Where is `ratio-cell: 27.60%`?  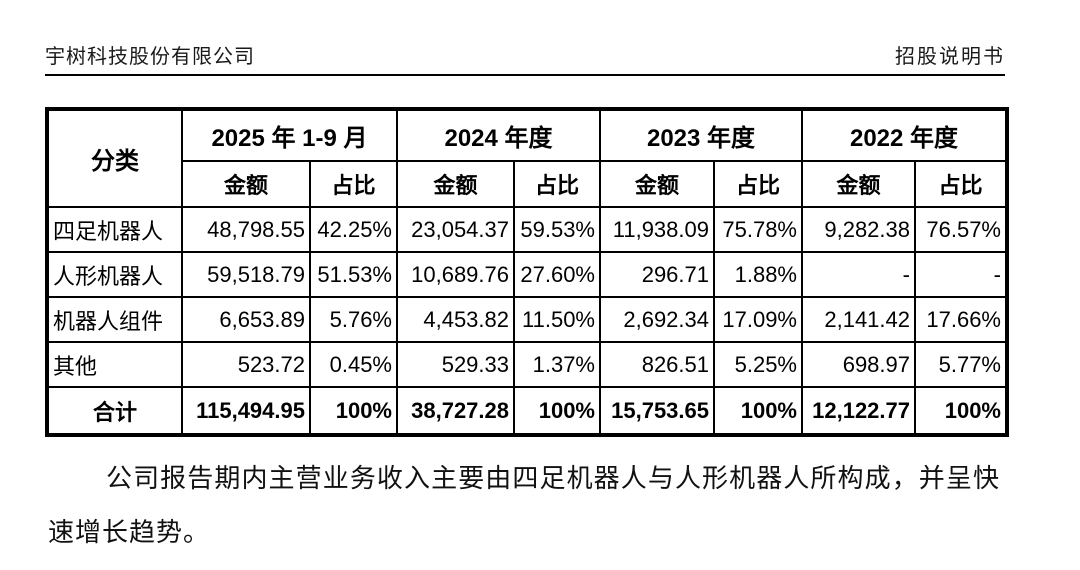 ratio-cell: 27.60% is located at coordinates (557, 274).